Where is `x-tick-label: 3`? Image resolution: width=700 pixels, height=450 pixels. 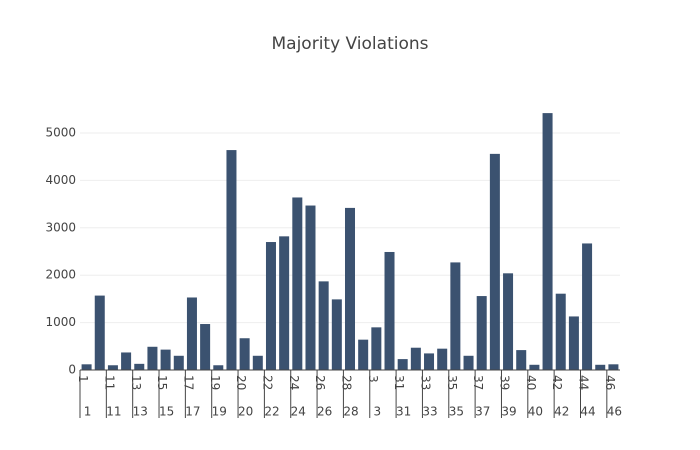 x-tick-label: 3 is located at coordinates (373, 379).